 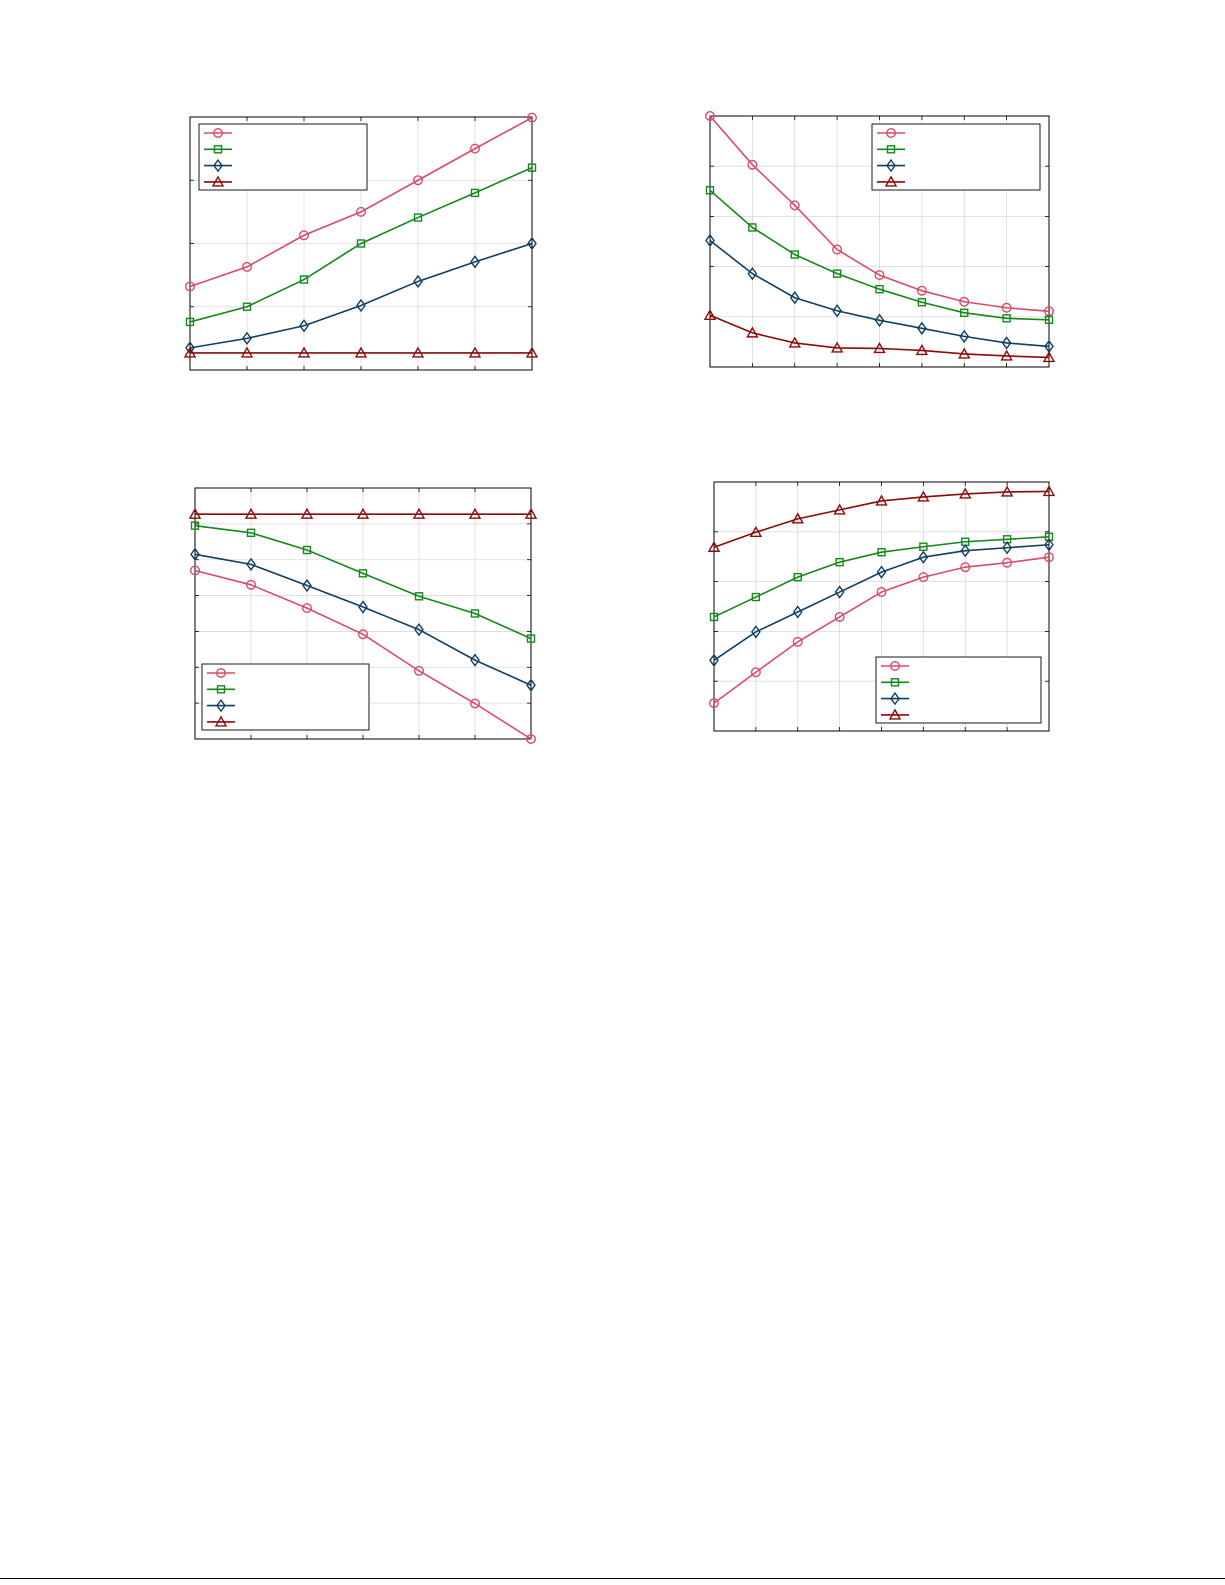 What do you see at coordinates (895, 714) in the screenshot?
I see `legend-marker-triangle` at bounding box center [895, 714].